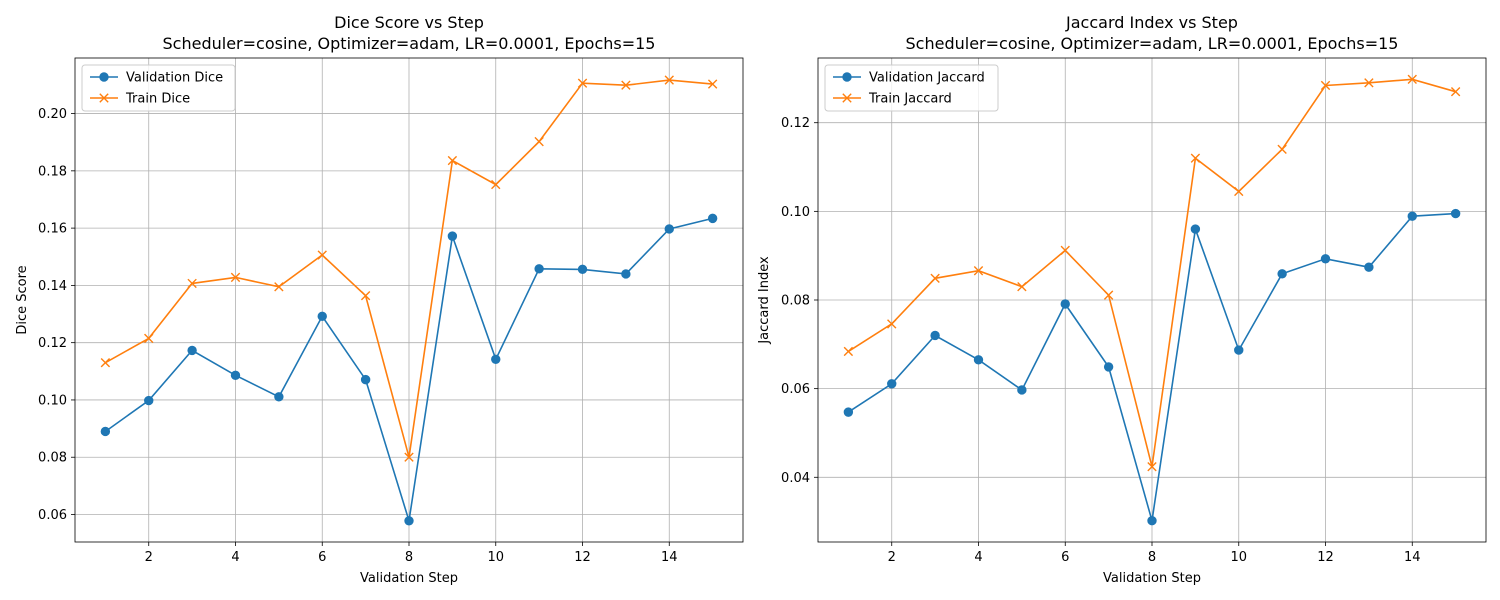  What do you see at coordinates (978, 557) in the screenshot?
I see `jaccard-x-tick-label: 4` at bounding box center [978, 557].